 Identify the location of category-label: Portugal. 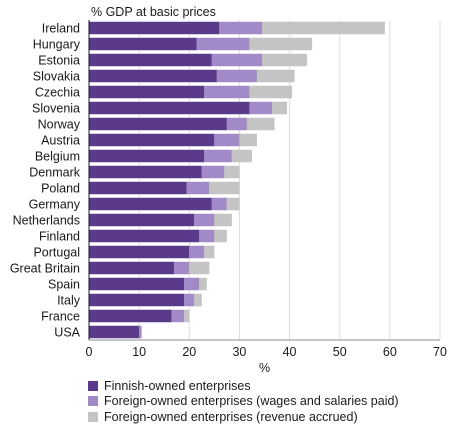
(56, 253).